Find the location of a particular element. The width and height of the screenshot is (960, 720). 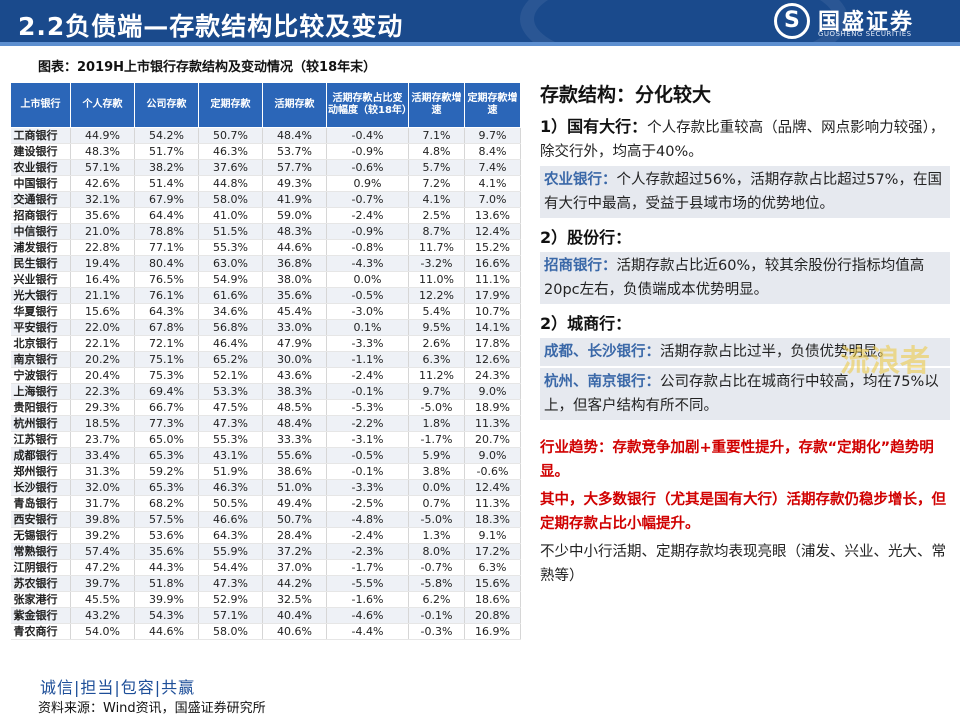

value-cell: -0.7% is located at coordinates (367, 199).